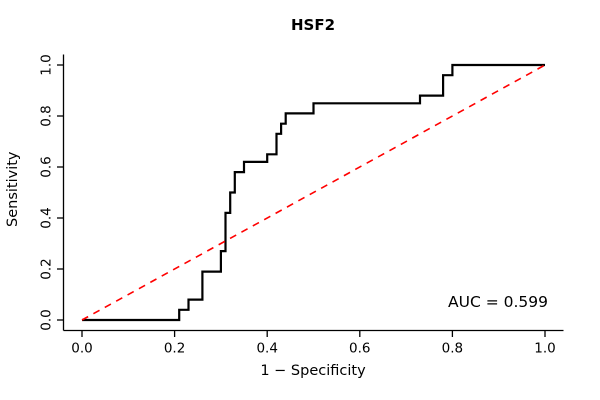 This screenshot has height=400, width=600. I want to click on x-tick-label: 0.6, so click(359, 349).